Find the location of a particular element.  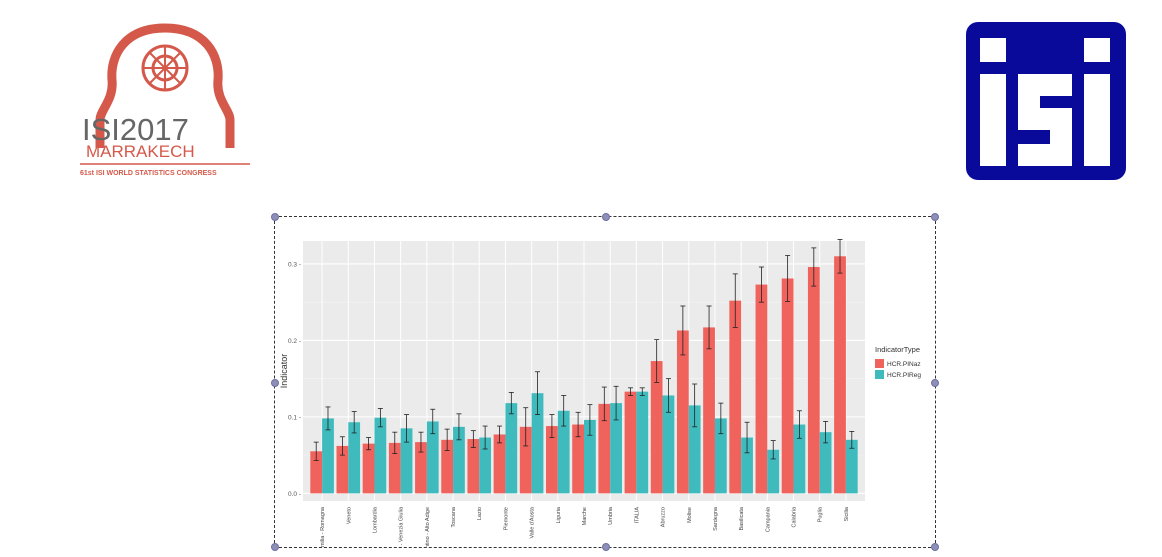

bar-HCR.PINaz-8 is located at coordinates (525, 460).